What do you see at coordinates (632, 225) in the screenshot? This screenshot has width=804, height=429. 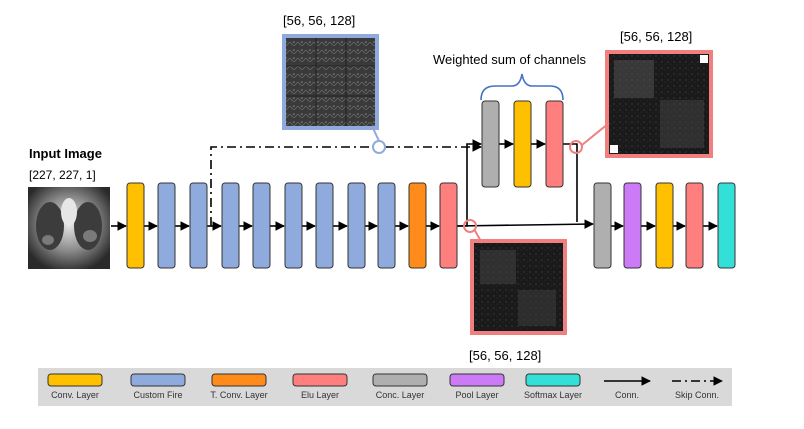 I see `output-layer-2-pool` at bounding box center [632, 225].